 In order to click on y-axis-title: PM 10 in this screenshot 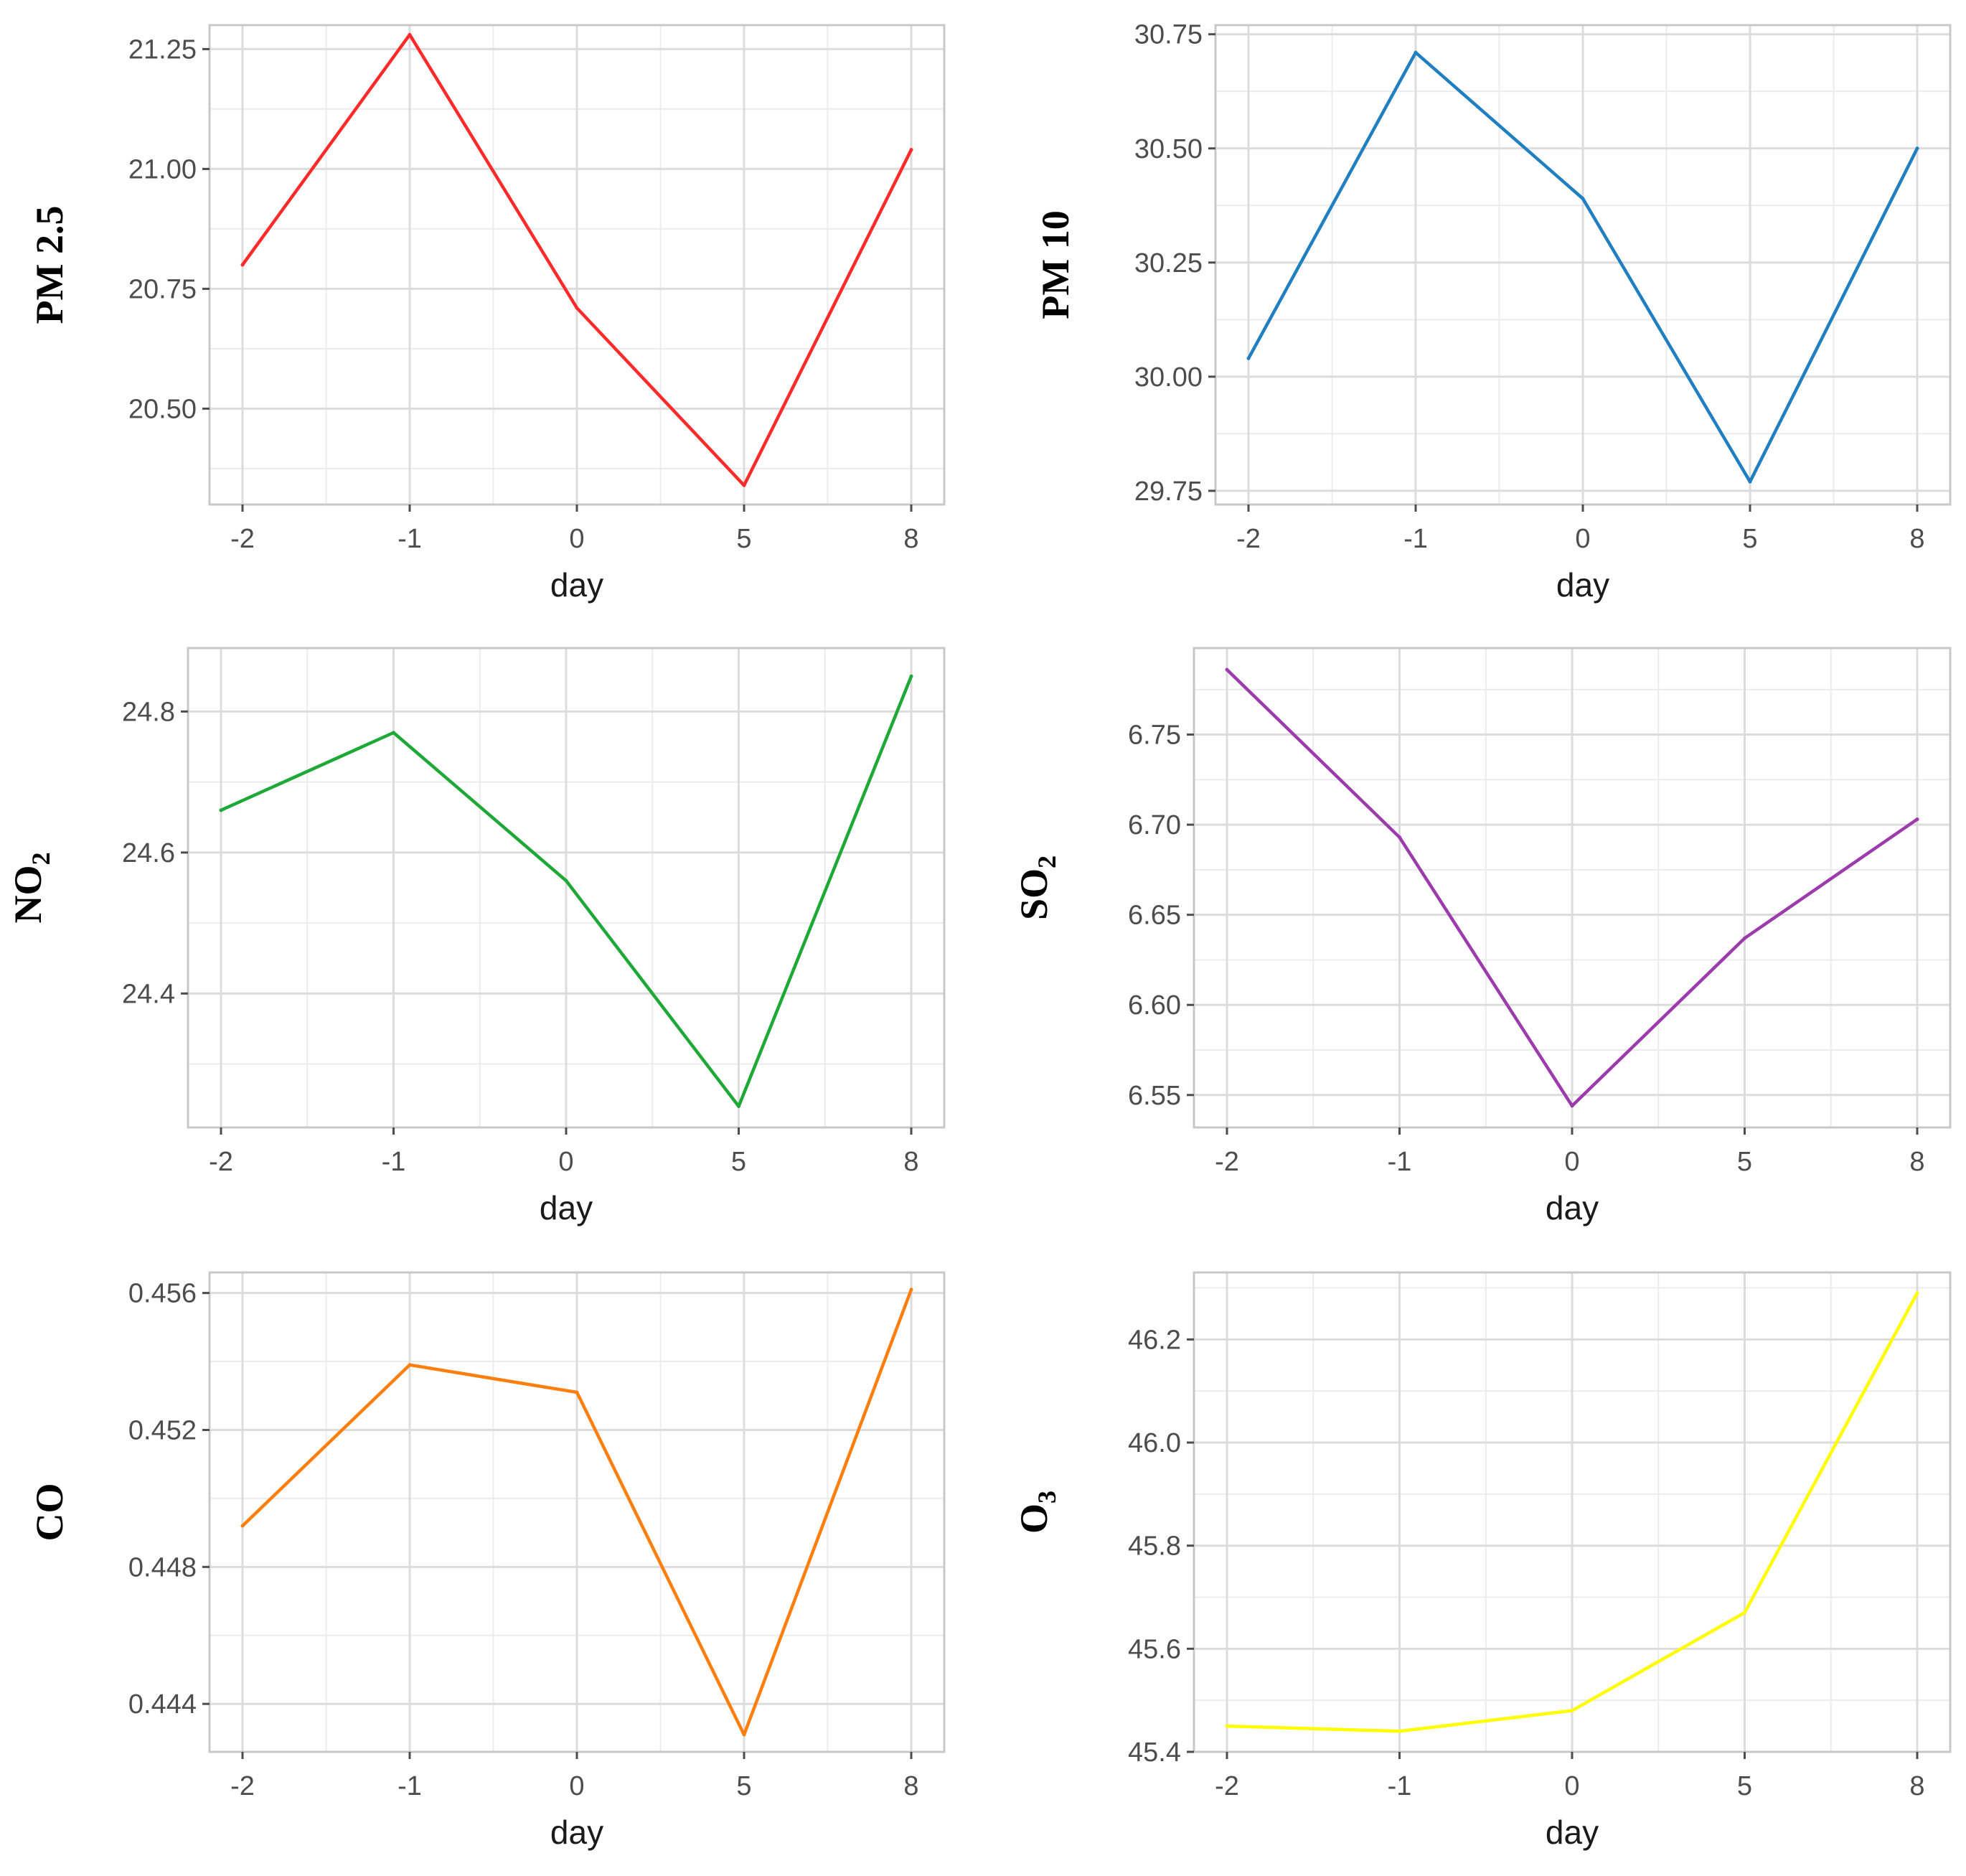, I will do `click(1055, 264)`.